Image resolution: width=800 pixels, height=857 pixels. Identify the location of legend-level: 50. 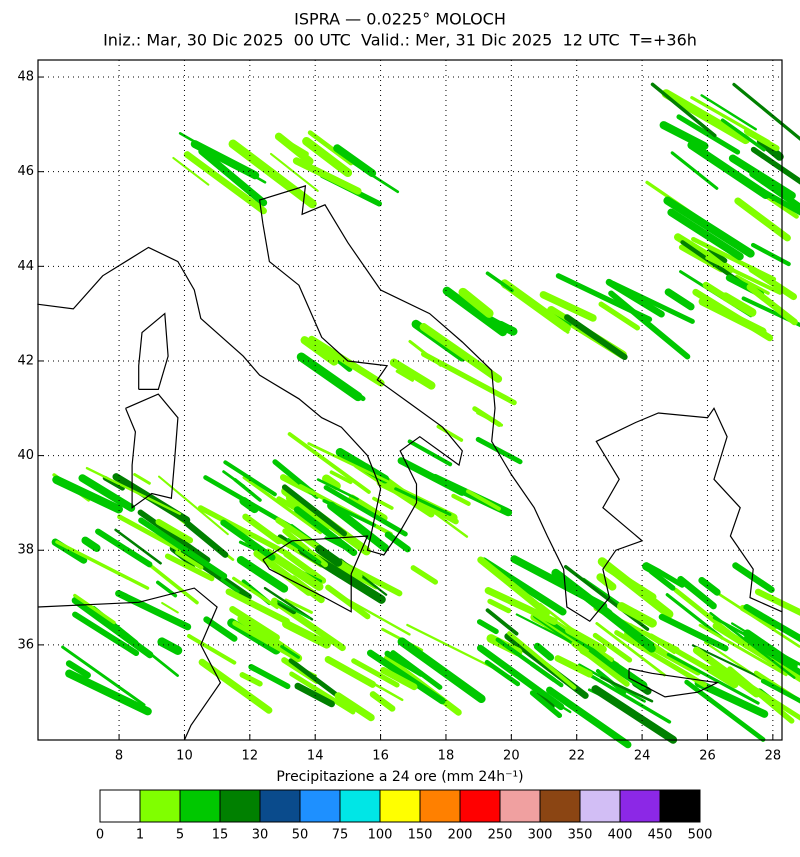
(300, 835).